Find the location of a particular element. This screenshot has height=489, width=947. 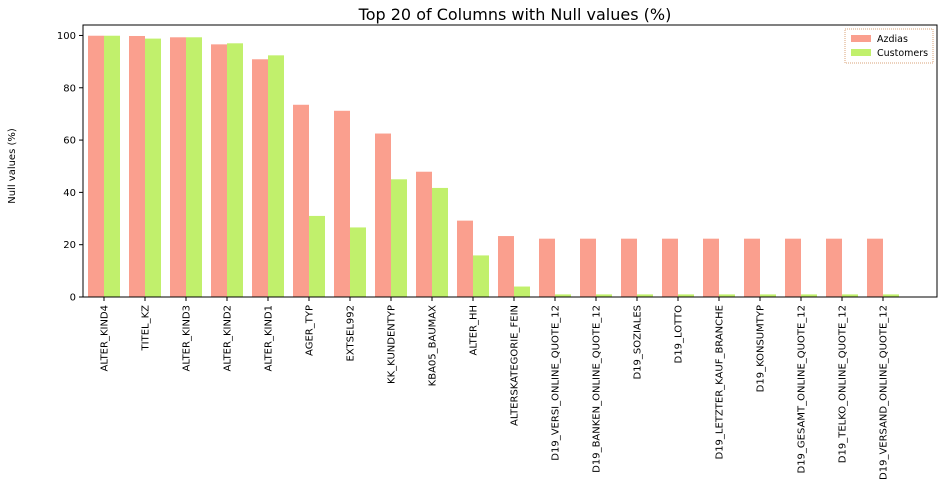

y-tick-label: 20 is located at coordinates (69, 245).